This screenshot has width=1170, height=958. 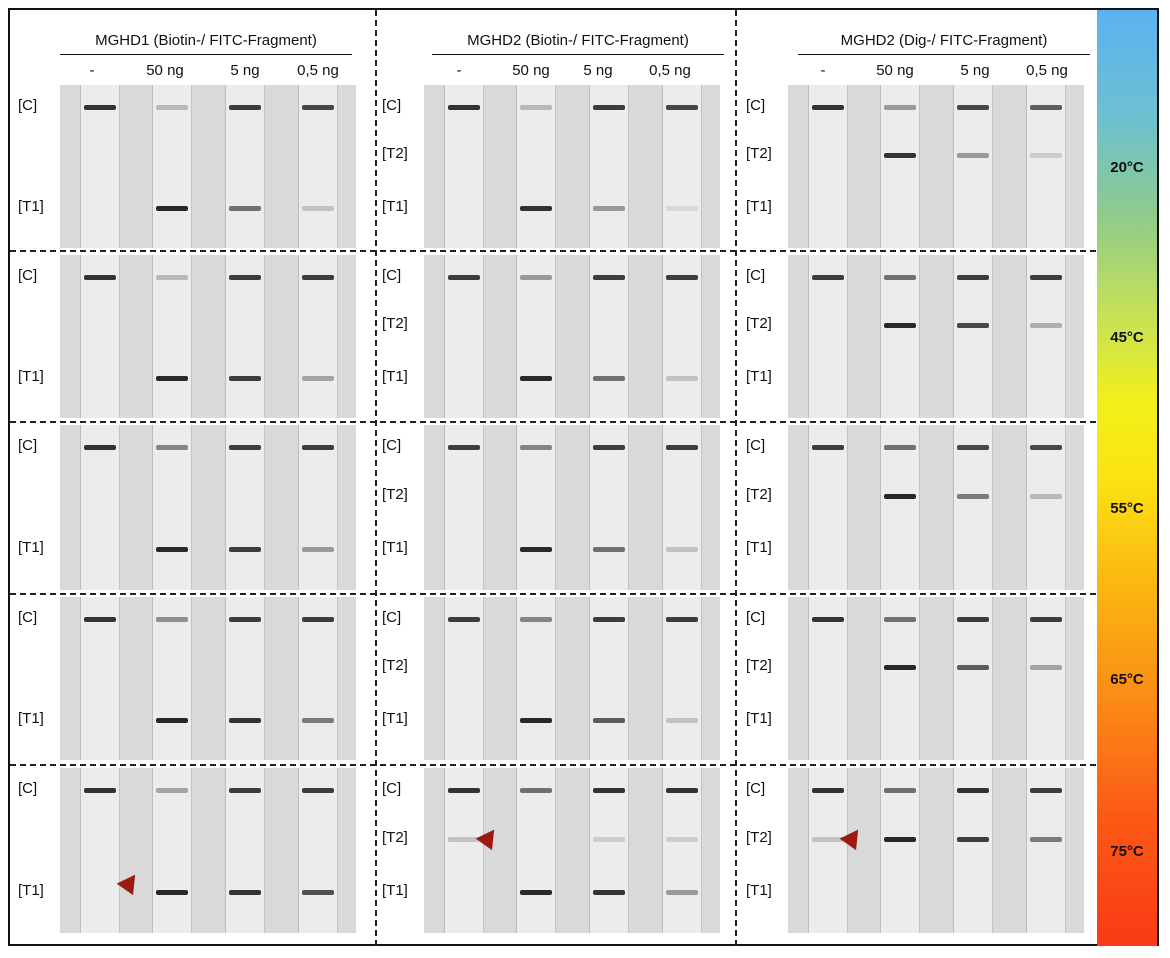 What do you see at coordinates (206, 40) in the screenshot?
I see `panel-title: MGHD1 (Biotin-/ FITC-Fragment)` at bounding box center [206, 40].